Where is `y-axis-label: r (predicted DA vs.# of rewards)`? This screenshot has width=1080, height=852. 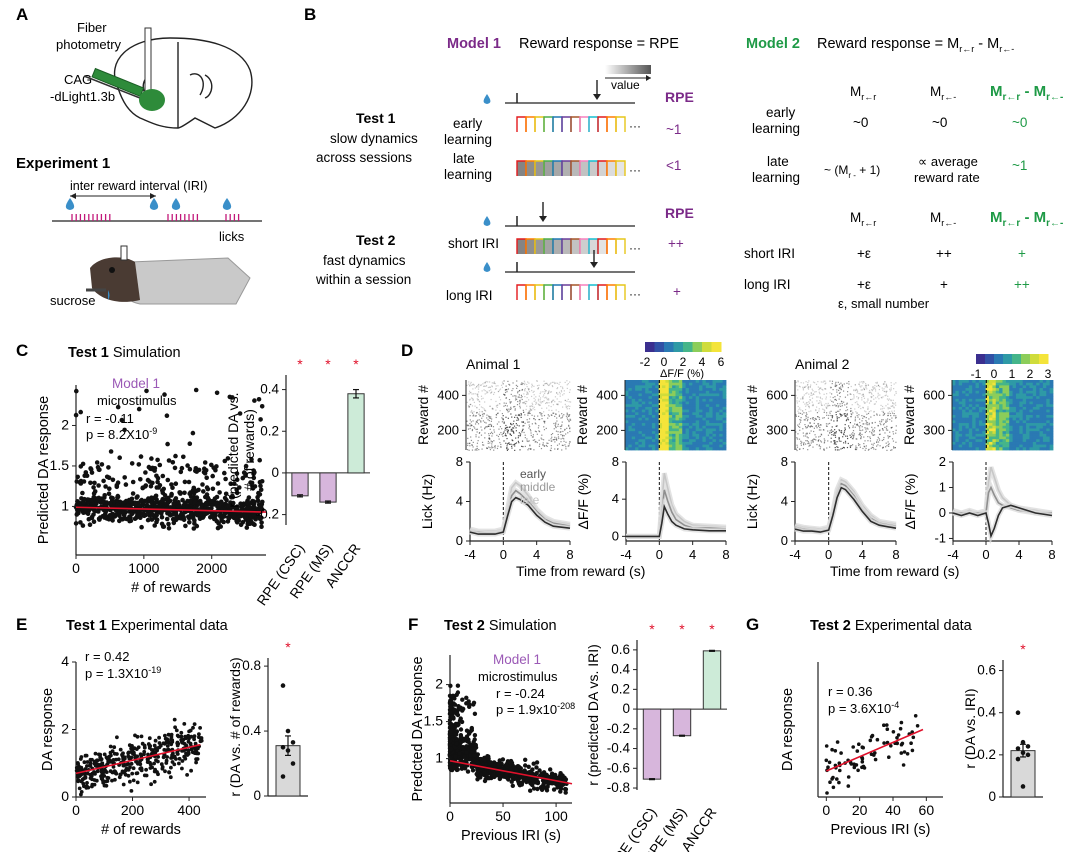 y-axis-label: r (predicted DA vs.# of rewards) is located at coordinates (241, 449).